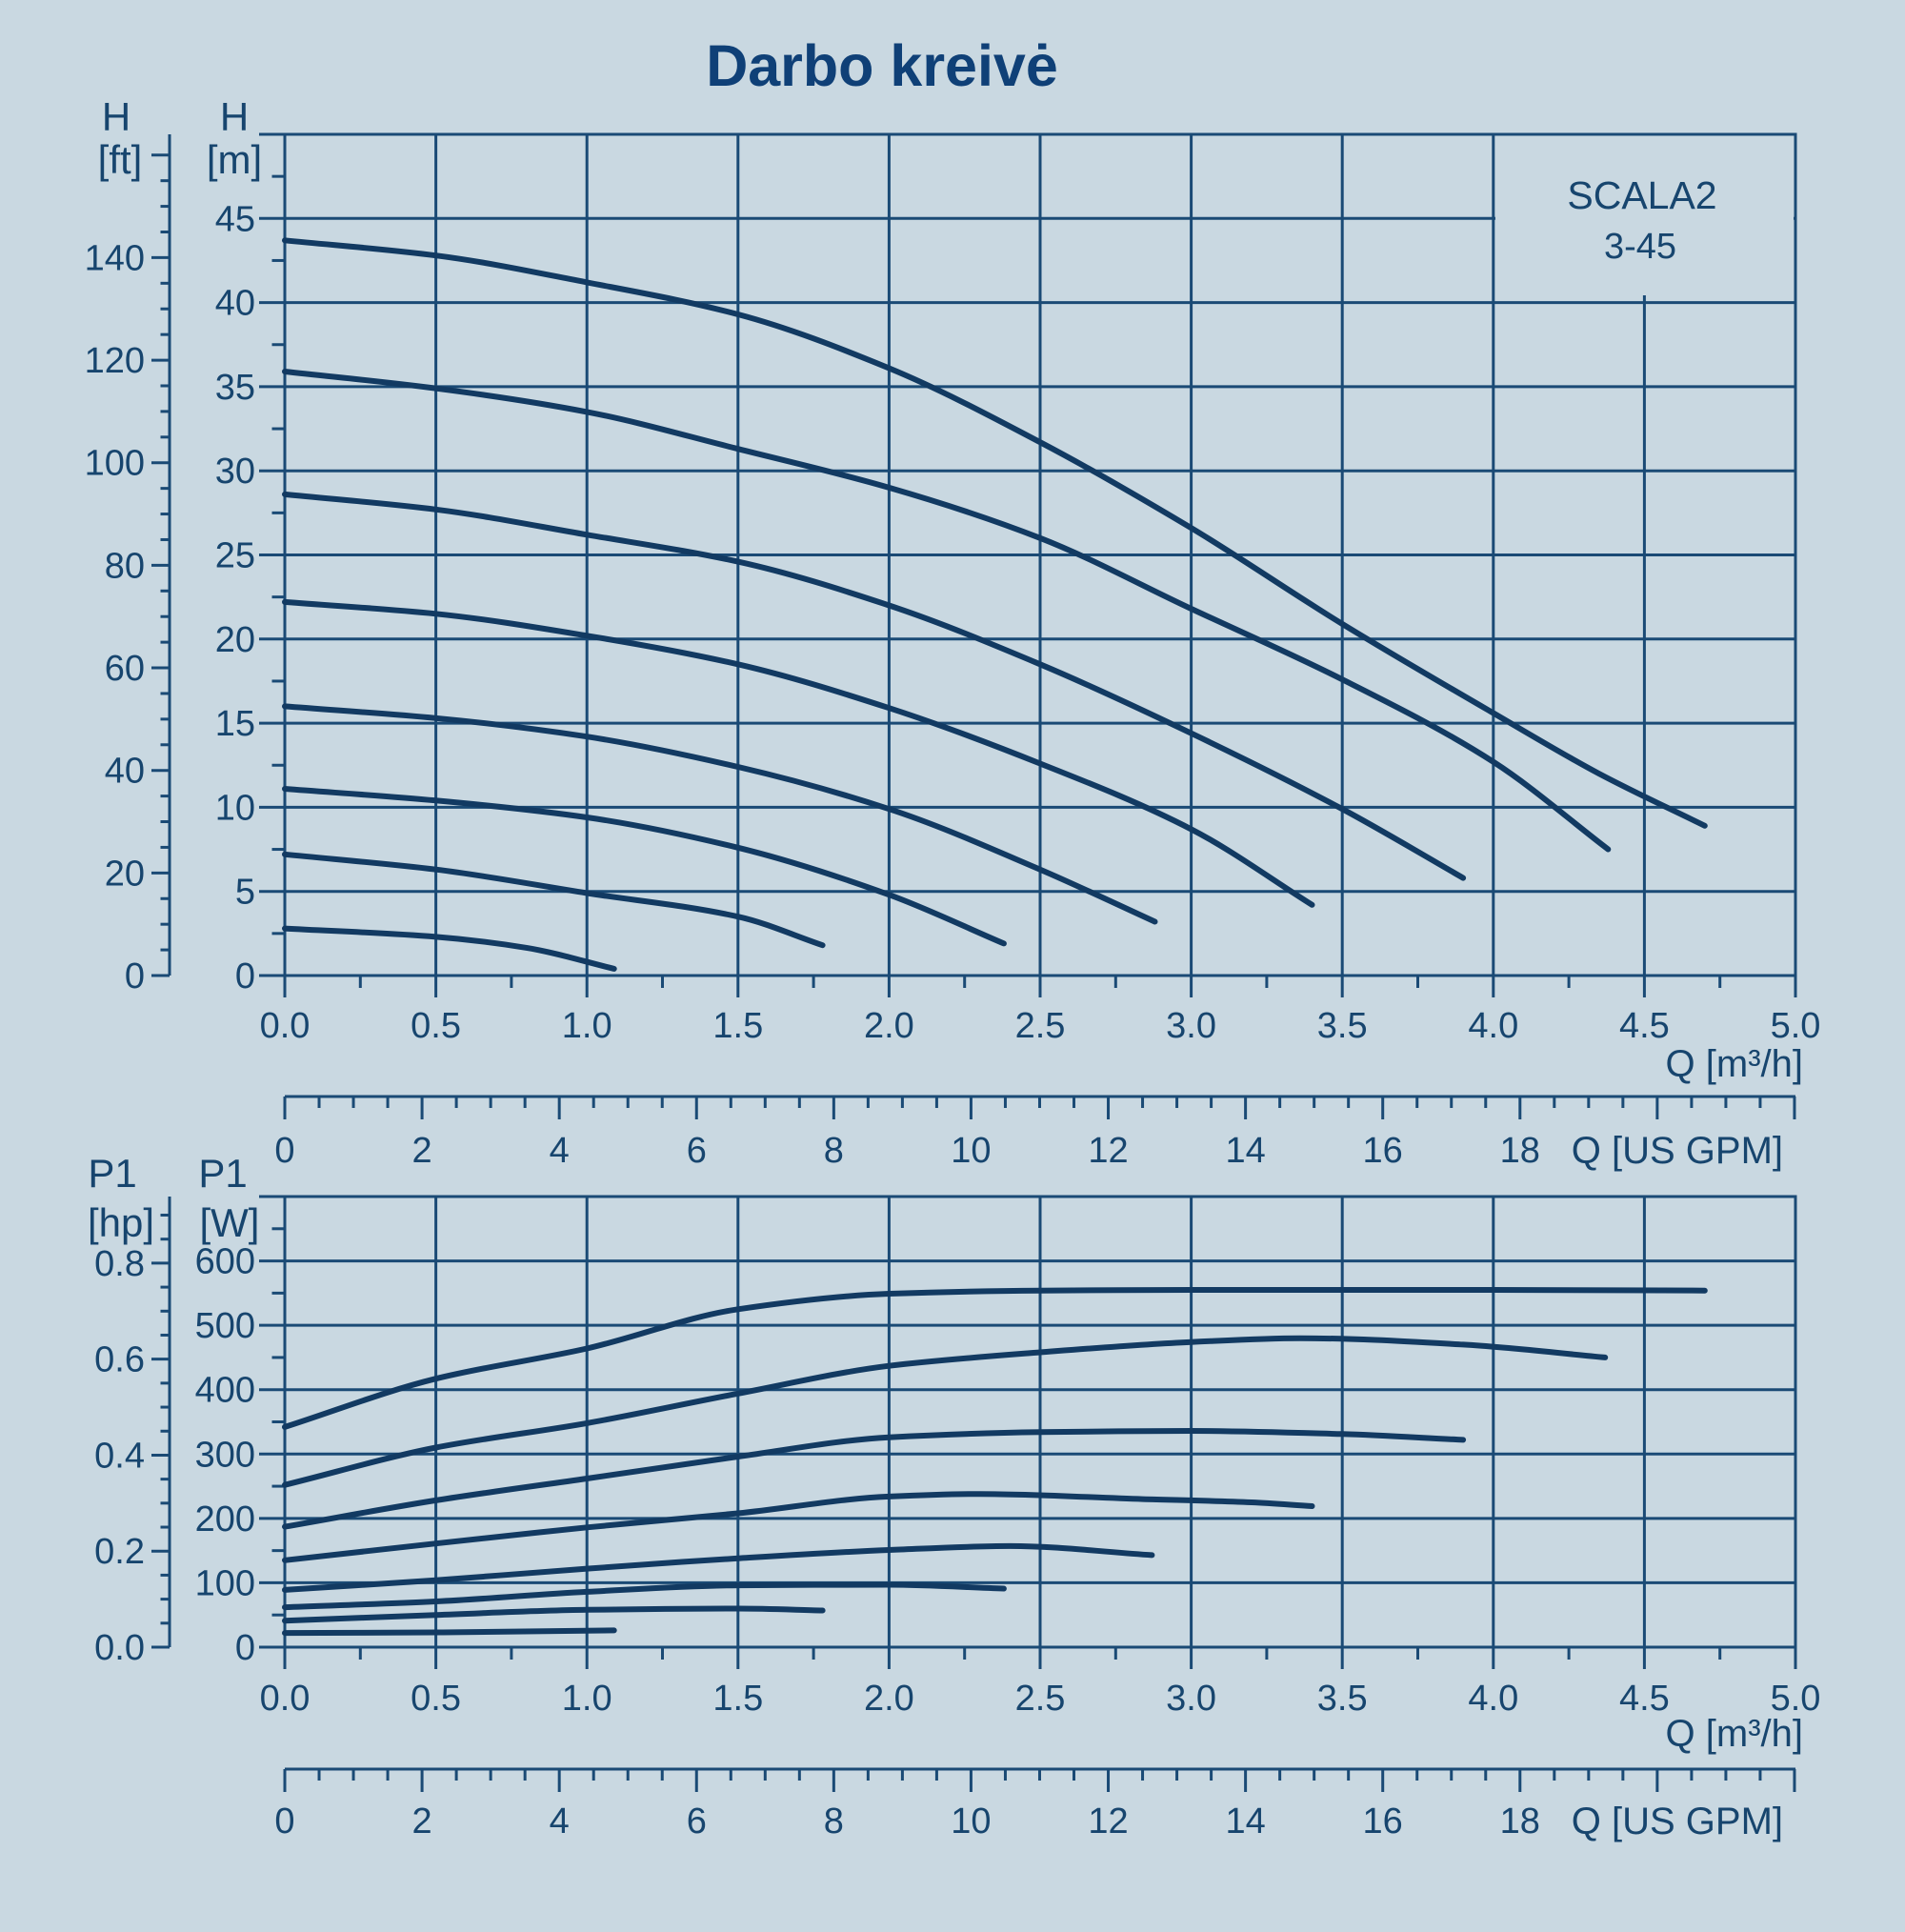 The width and height of the screenshot is (1905, 1932). I want to click on secondary-y-tick-label: 0.8, so click(119, 1264).